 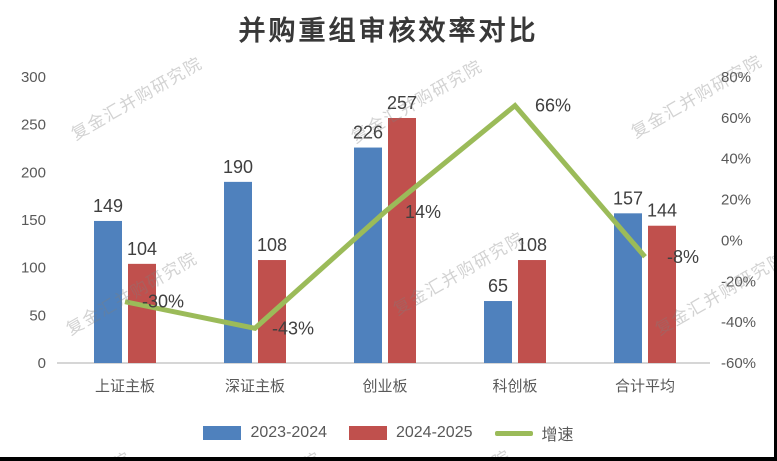 What do you see at coordinates (33, 220) in the screenshot?
I see `left-axis-tick: 150` at bounding box center [33, 220].